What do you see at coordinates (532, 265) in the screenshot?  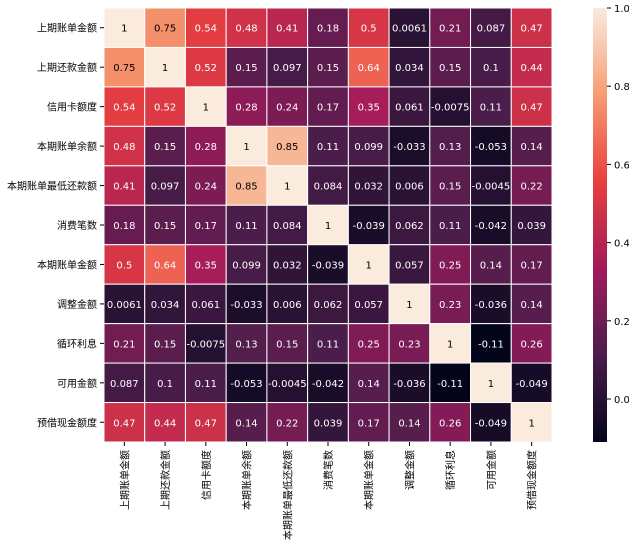 I see `cell-label: 0.17` at bounding box center [532, 265].